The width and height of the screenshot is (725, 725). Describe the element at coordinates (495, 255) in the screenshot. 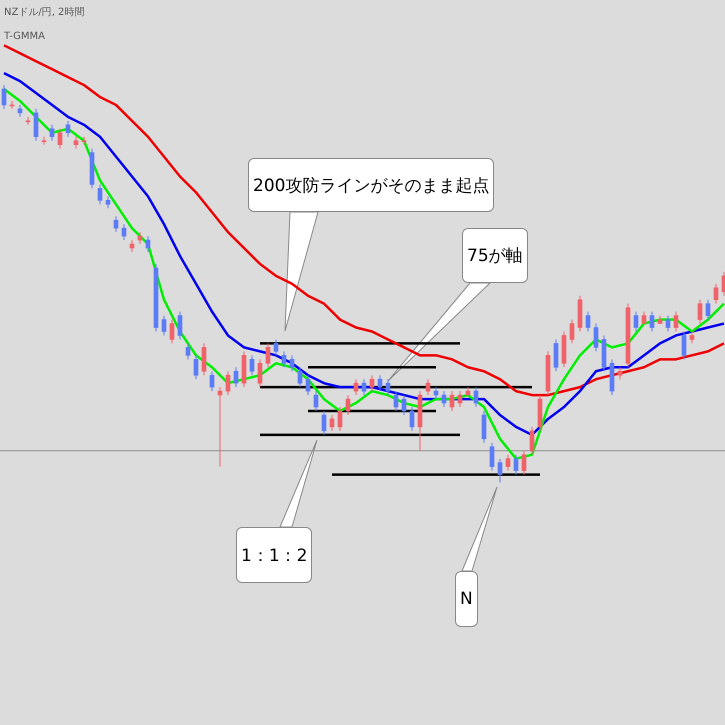

I see `annotation: 75が軸` at that location.